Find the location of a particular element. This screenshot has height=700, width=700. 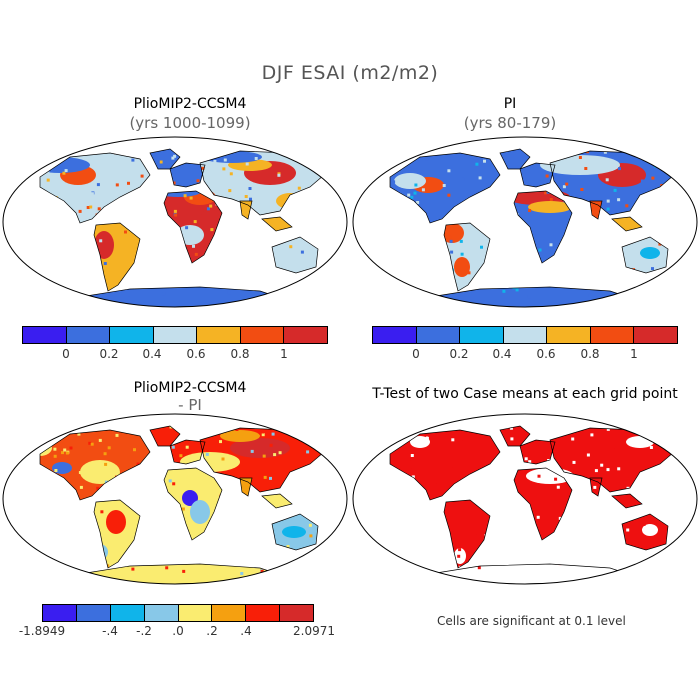

map-pi is located at coordinates (525, 222).